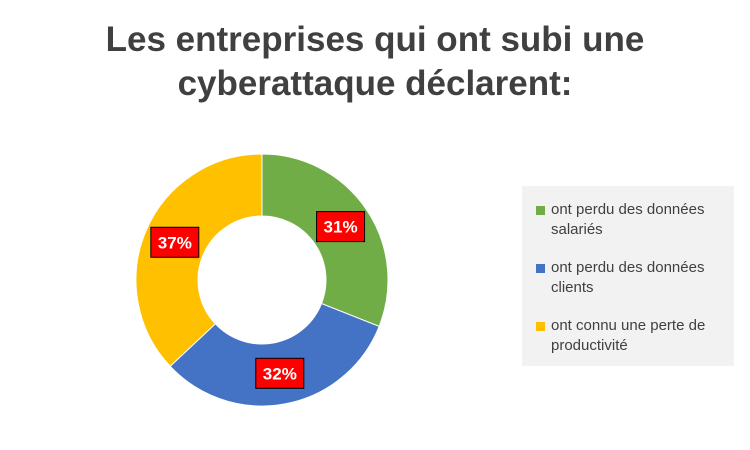  What do you see at coordinates (627, 220) in the screenshot?
I see `legend-label-salaries: ont perdu des données salariés` at bounding box center [627, 220].